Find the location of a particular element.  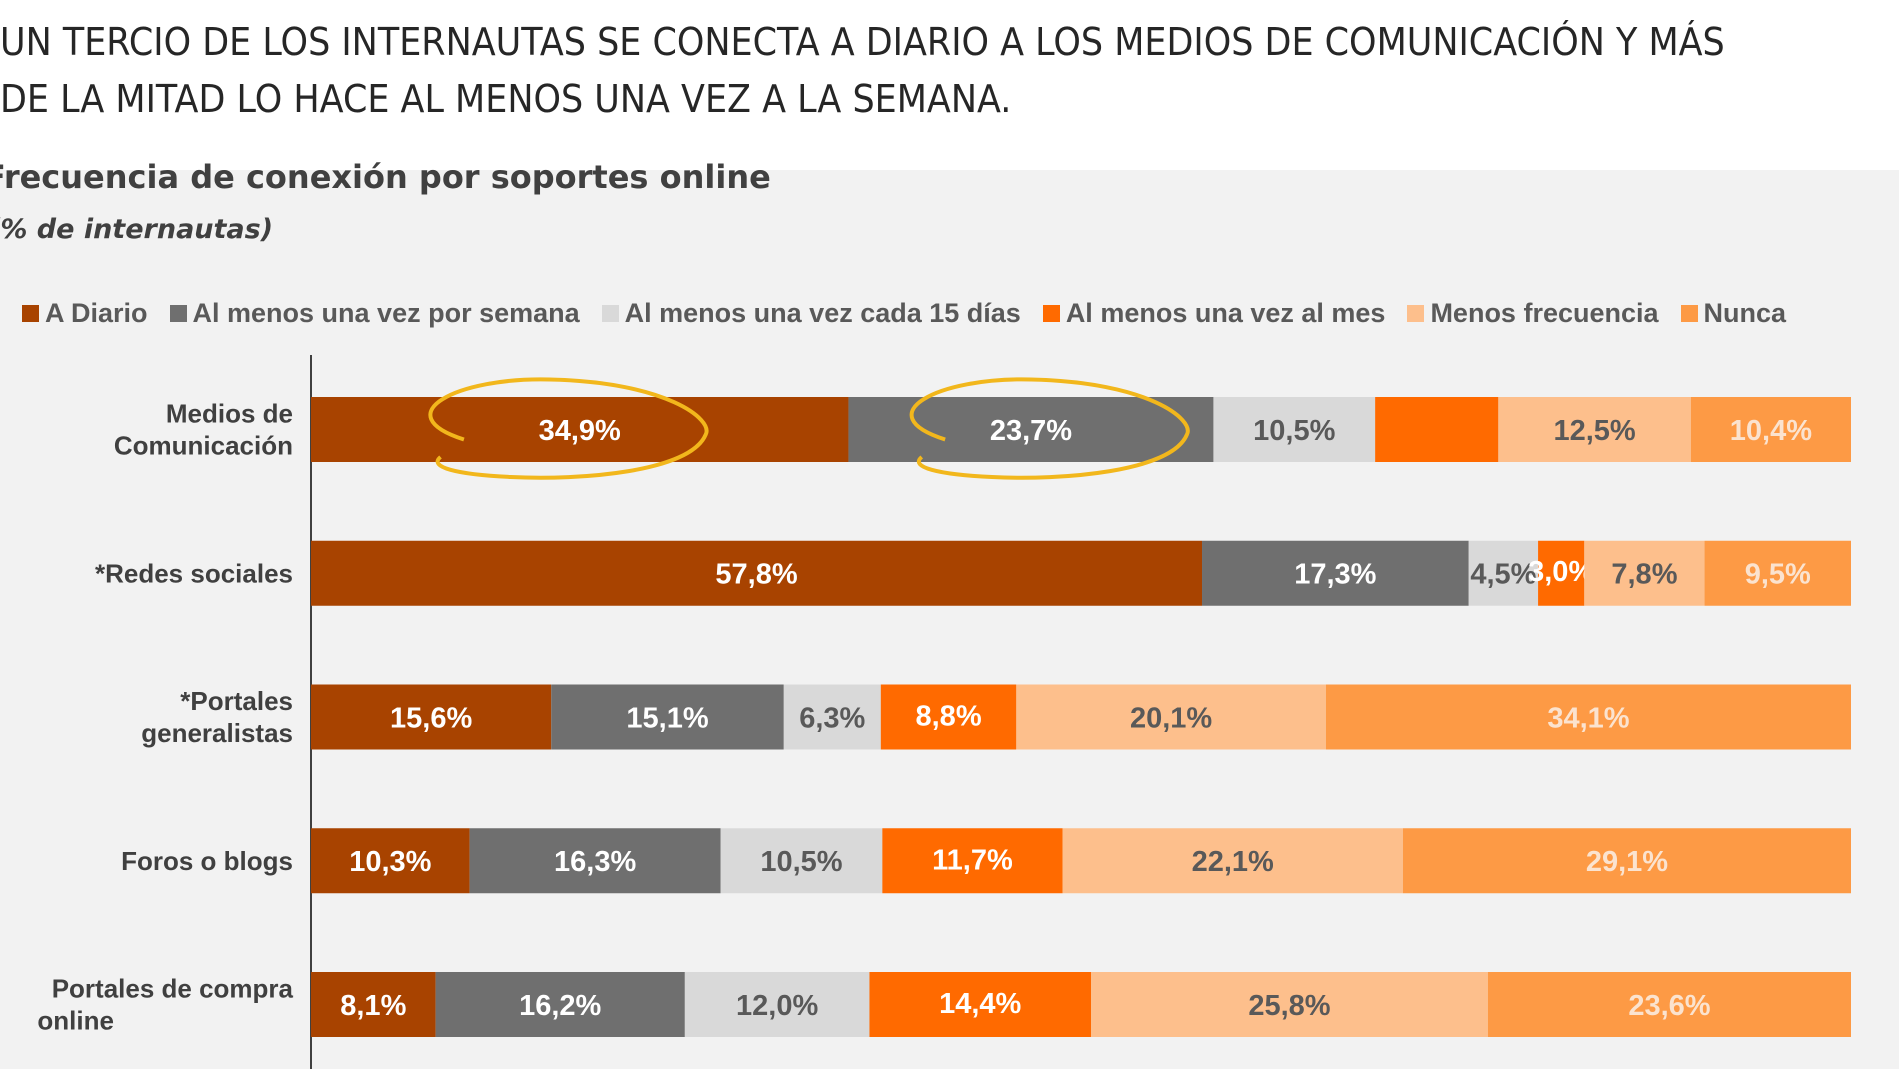

data-label: 6,3% is located at coordinates (832, 718).